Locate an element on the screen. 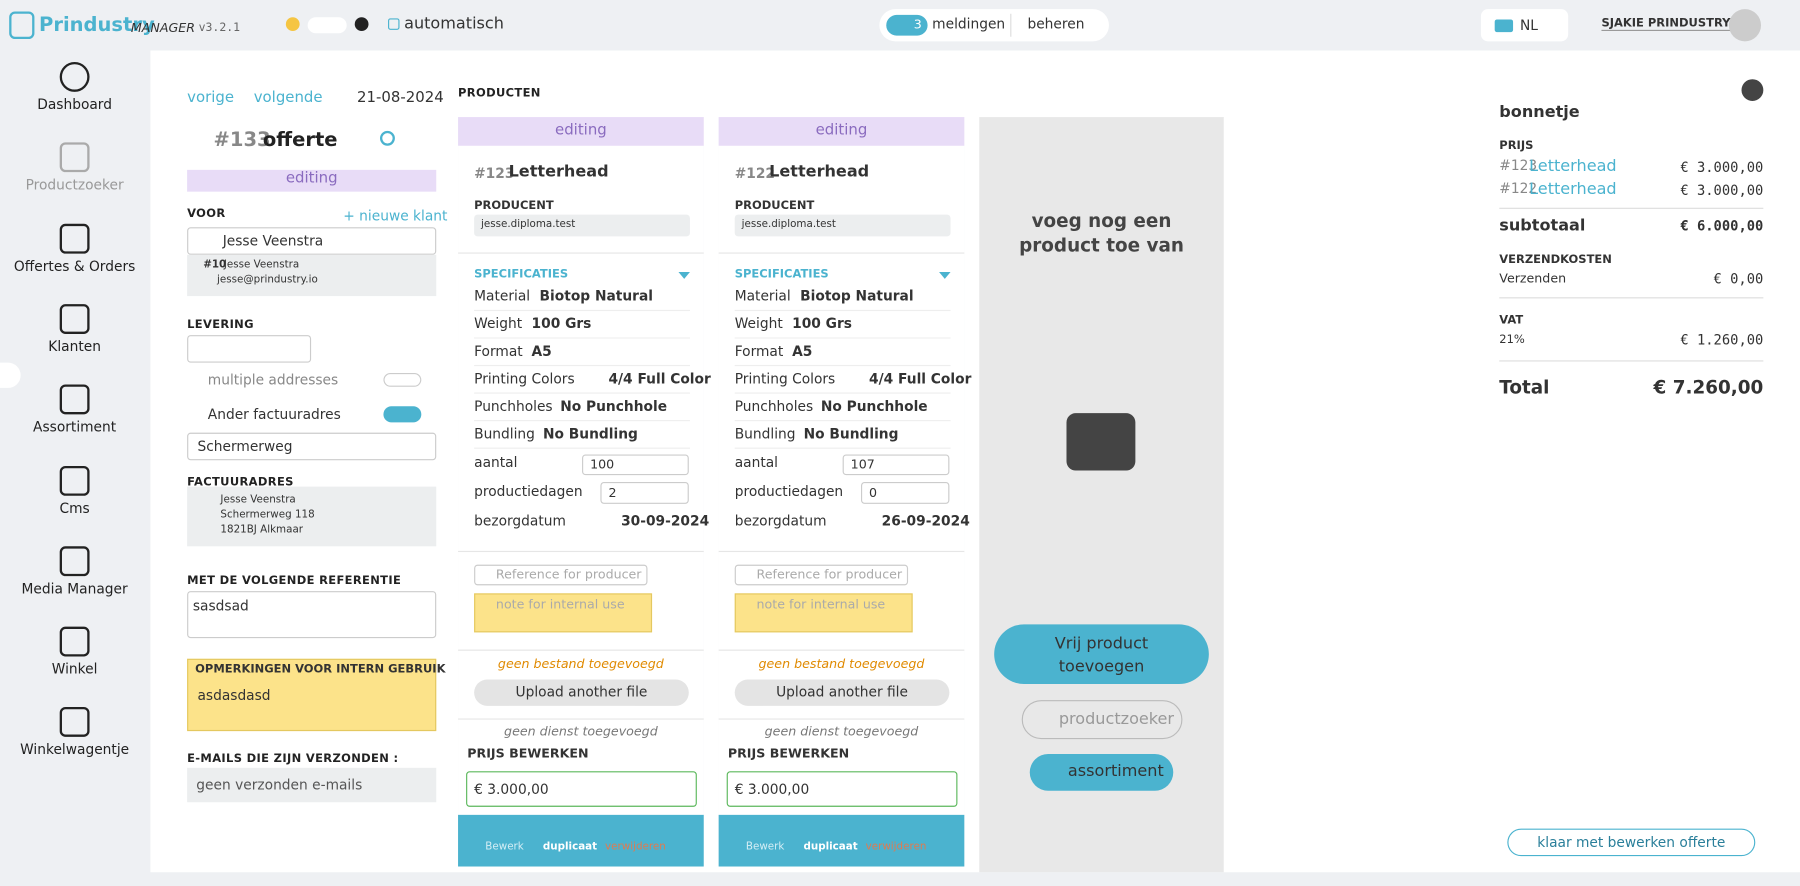  manage-menu: beheren is located at coordinates (1056, 24).